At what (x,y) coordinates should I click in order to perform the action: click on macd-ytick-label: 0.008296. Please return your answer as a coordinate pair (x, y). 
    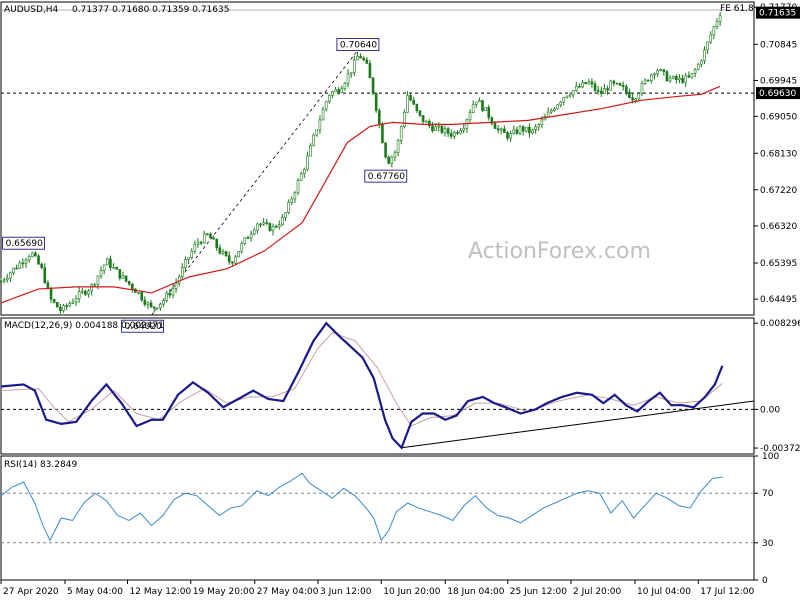
    Looking at the image, I should click on (780, 324).